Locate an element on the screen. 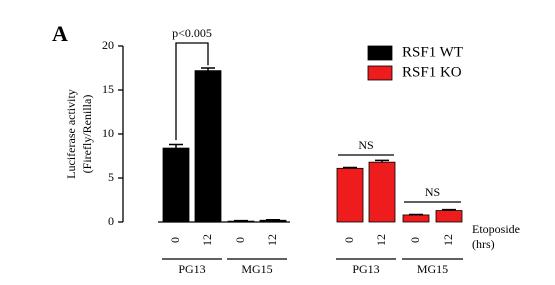 The height and width of the screenshot is (285, 555). y-tick-label: 0 is located at coordinates (111, 221).